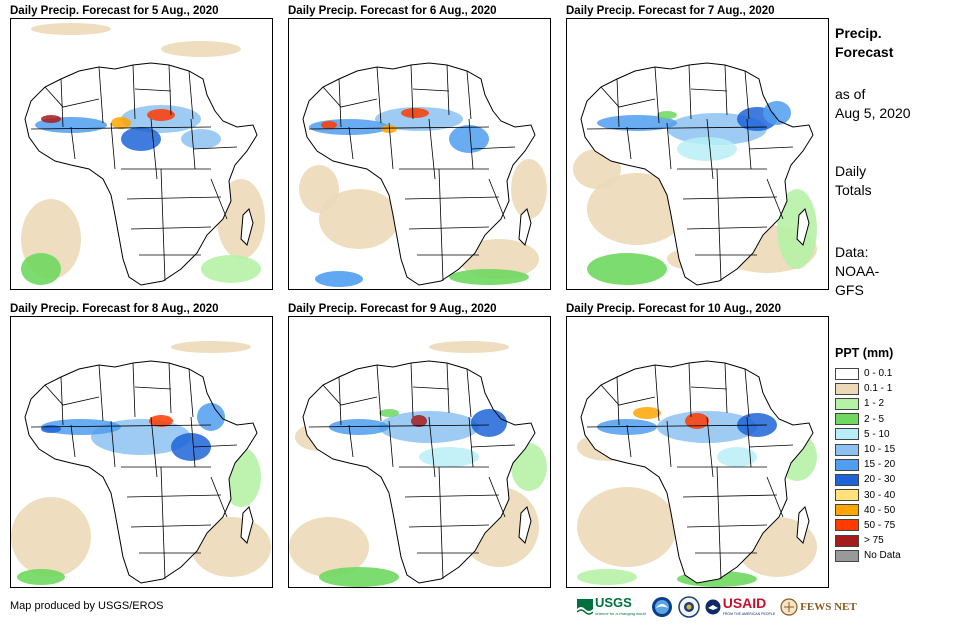 The width and height of the screenshot is (967, 626). Describe the element at coordinates (864, 52) in the screenshot. I see `heading-line: Forecast` at that location.